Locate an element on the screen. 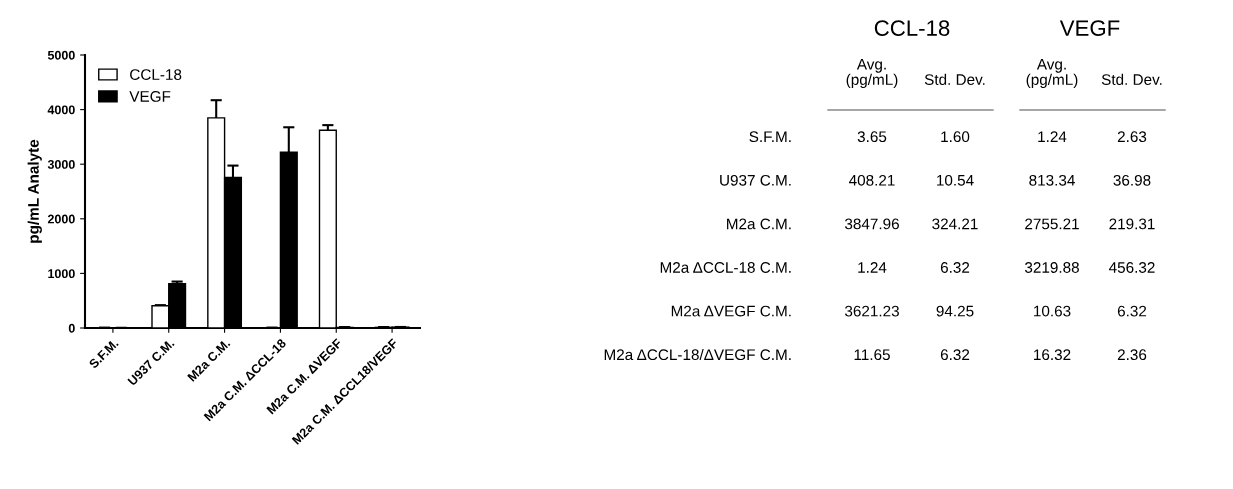 Image resolution: width=1233 pixels, height=489 pixels. text: 3847.96 is located at coordinates (871, 224).